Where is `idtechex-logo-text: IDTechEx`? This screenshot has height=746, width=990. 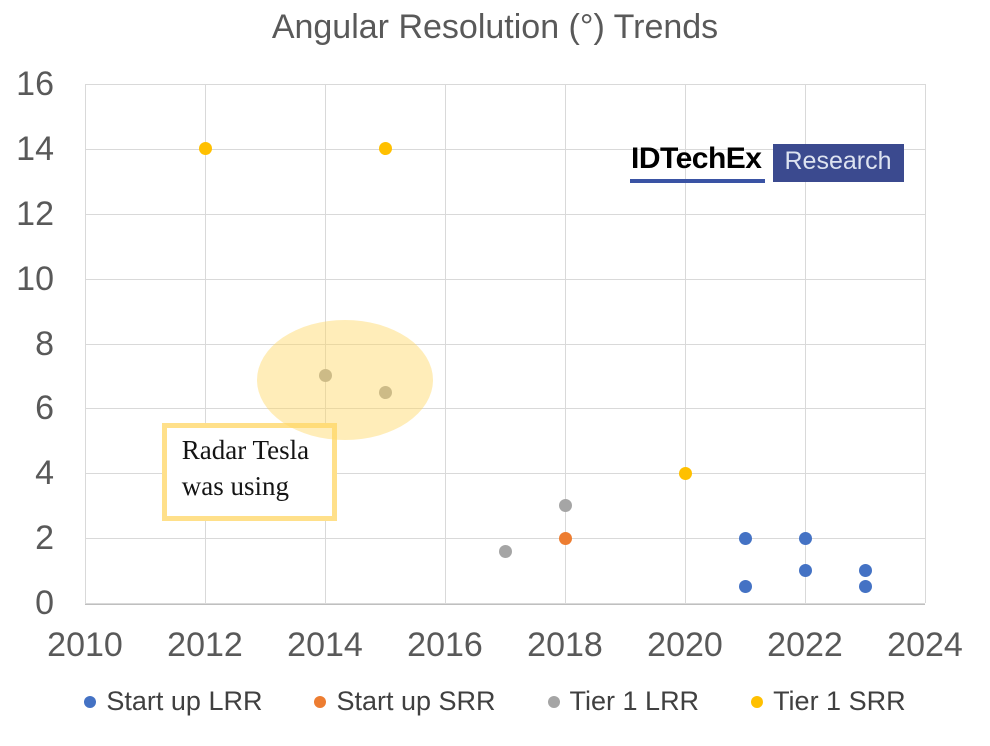
idtechex-logo-text: IDTechEx is located at coordinates (697, 162).